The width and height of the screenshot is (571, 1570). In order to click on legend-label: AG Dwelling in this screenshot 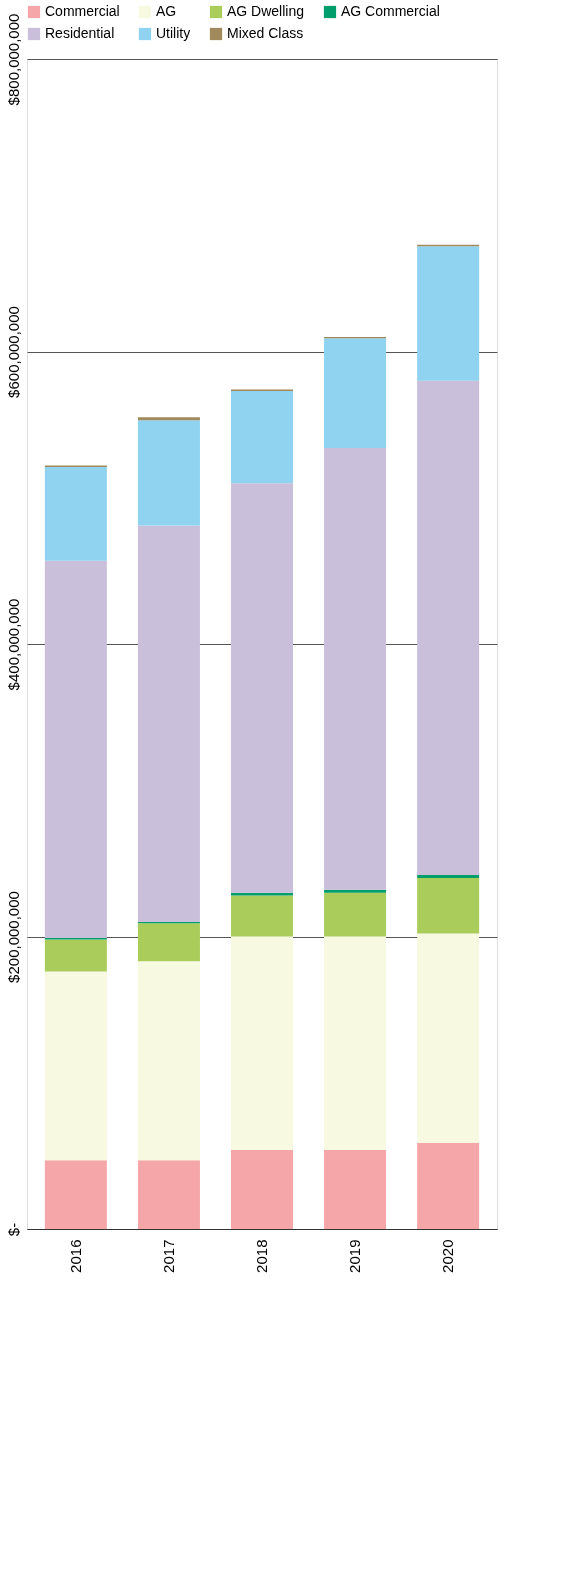, I will do `click(266, 11)`.